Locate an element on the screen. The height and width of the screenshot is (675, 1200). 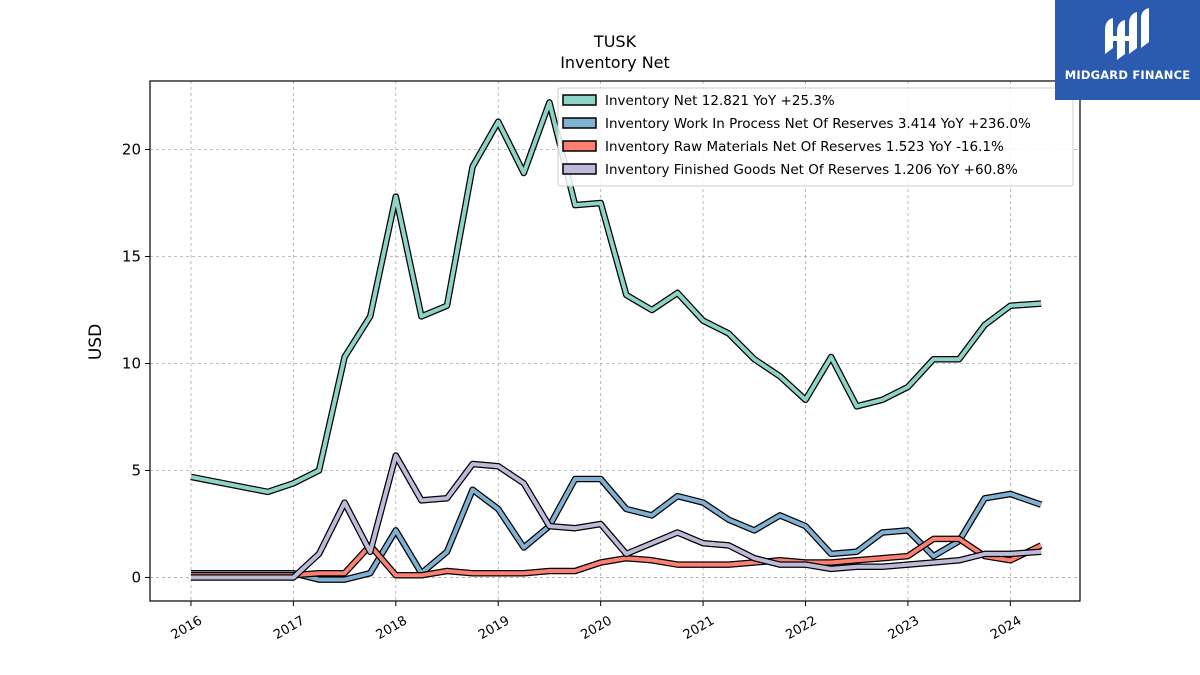
brand-logo: MIDGARD FINANCE is located at coordinates (1127, 50).